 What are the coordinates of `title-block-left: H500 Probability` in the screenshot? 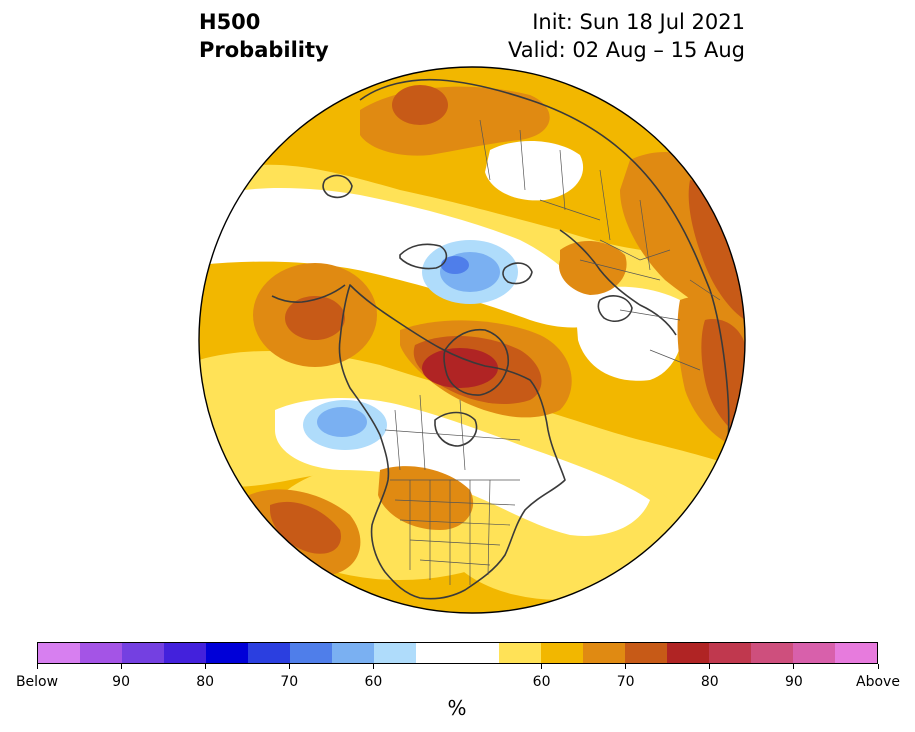 It's located at (264, 36).